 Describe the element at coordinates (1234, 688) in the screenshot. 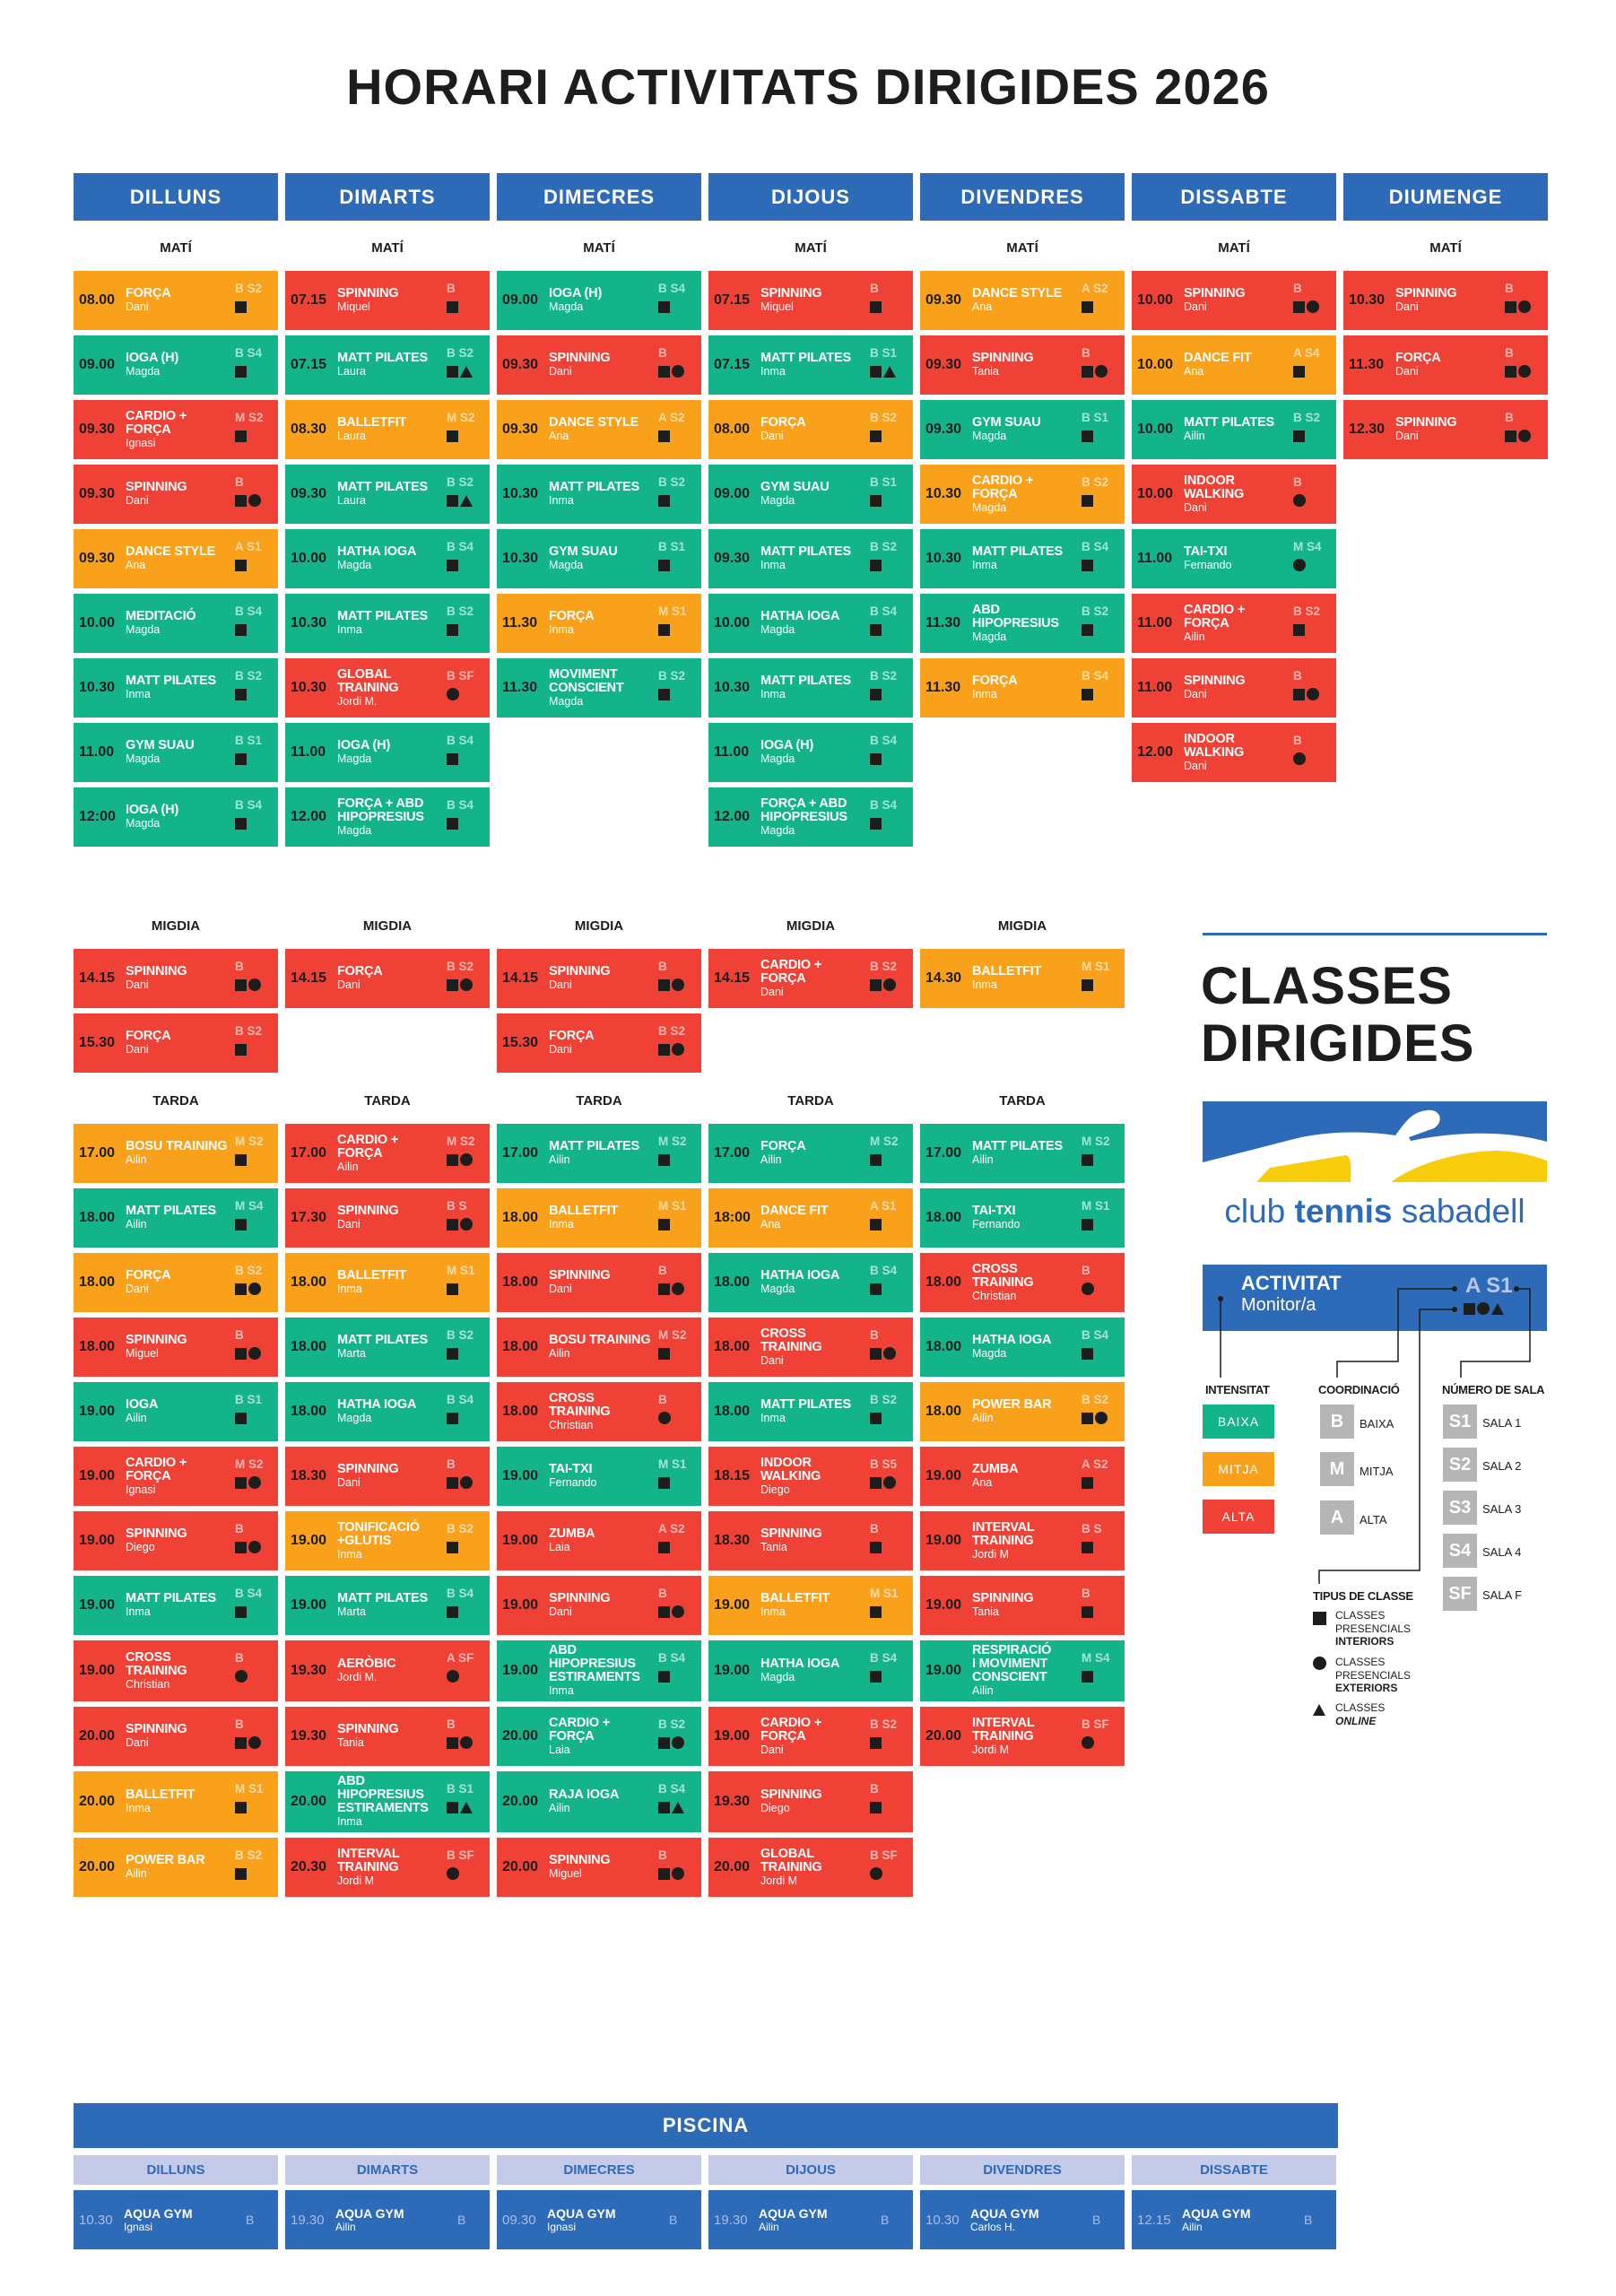

I see `class-card: 11.00 SPINNING Dani B` at that location.